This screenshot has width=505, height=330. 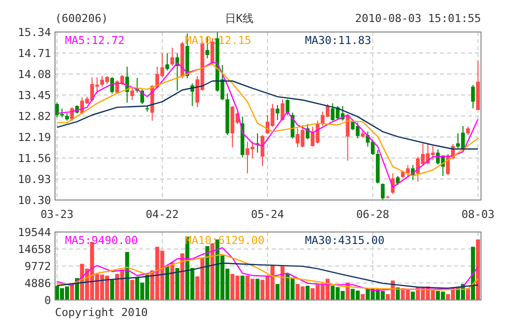 What do you see at coordinates (35, 232) in the screenshot?
I see `y-tick-label: 19544` at bounding box center [35, 232].